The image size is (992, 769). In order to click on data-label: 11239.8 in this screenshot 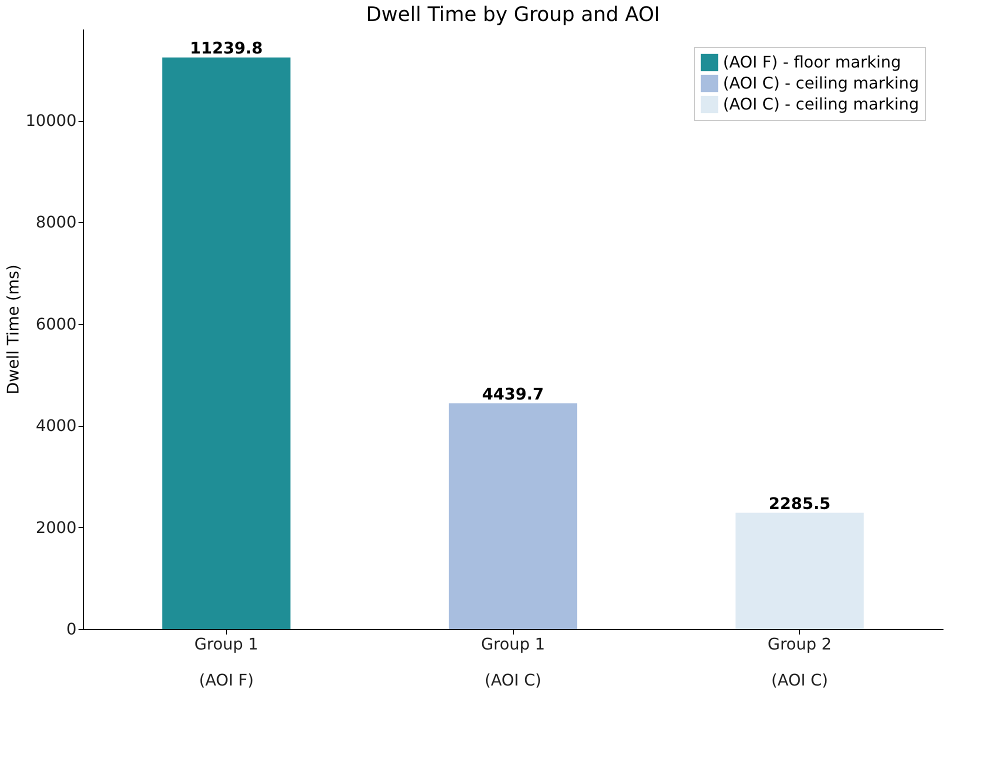, I will do `click(226, 48)`.